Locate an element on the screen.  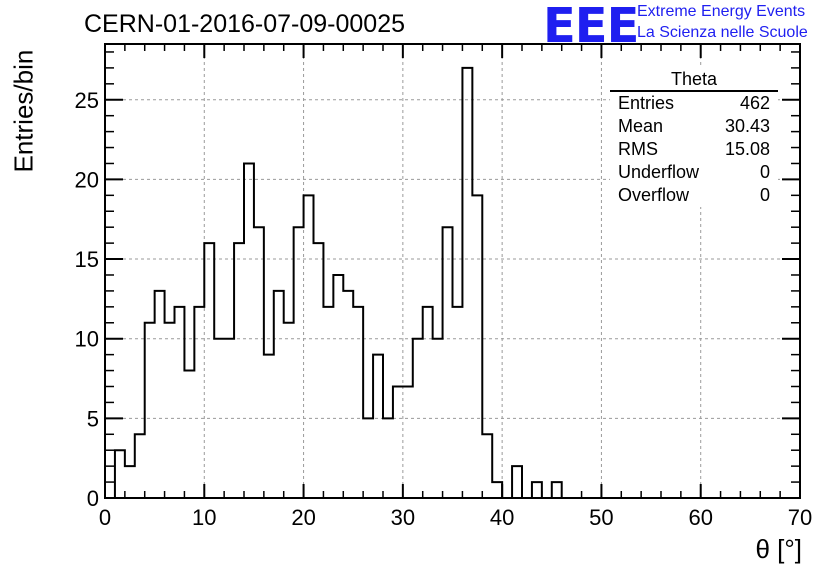
stats-row-overflow: Overflow 0 is located at coordinates (694, 195).